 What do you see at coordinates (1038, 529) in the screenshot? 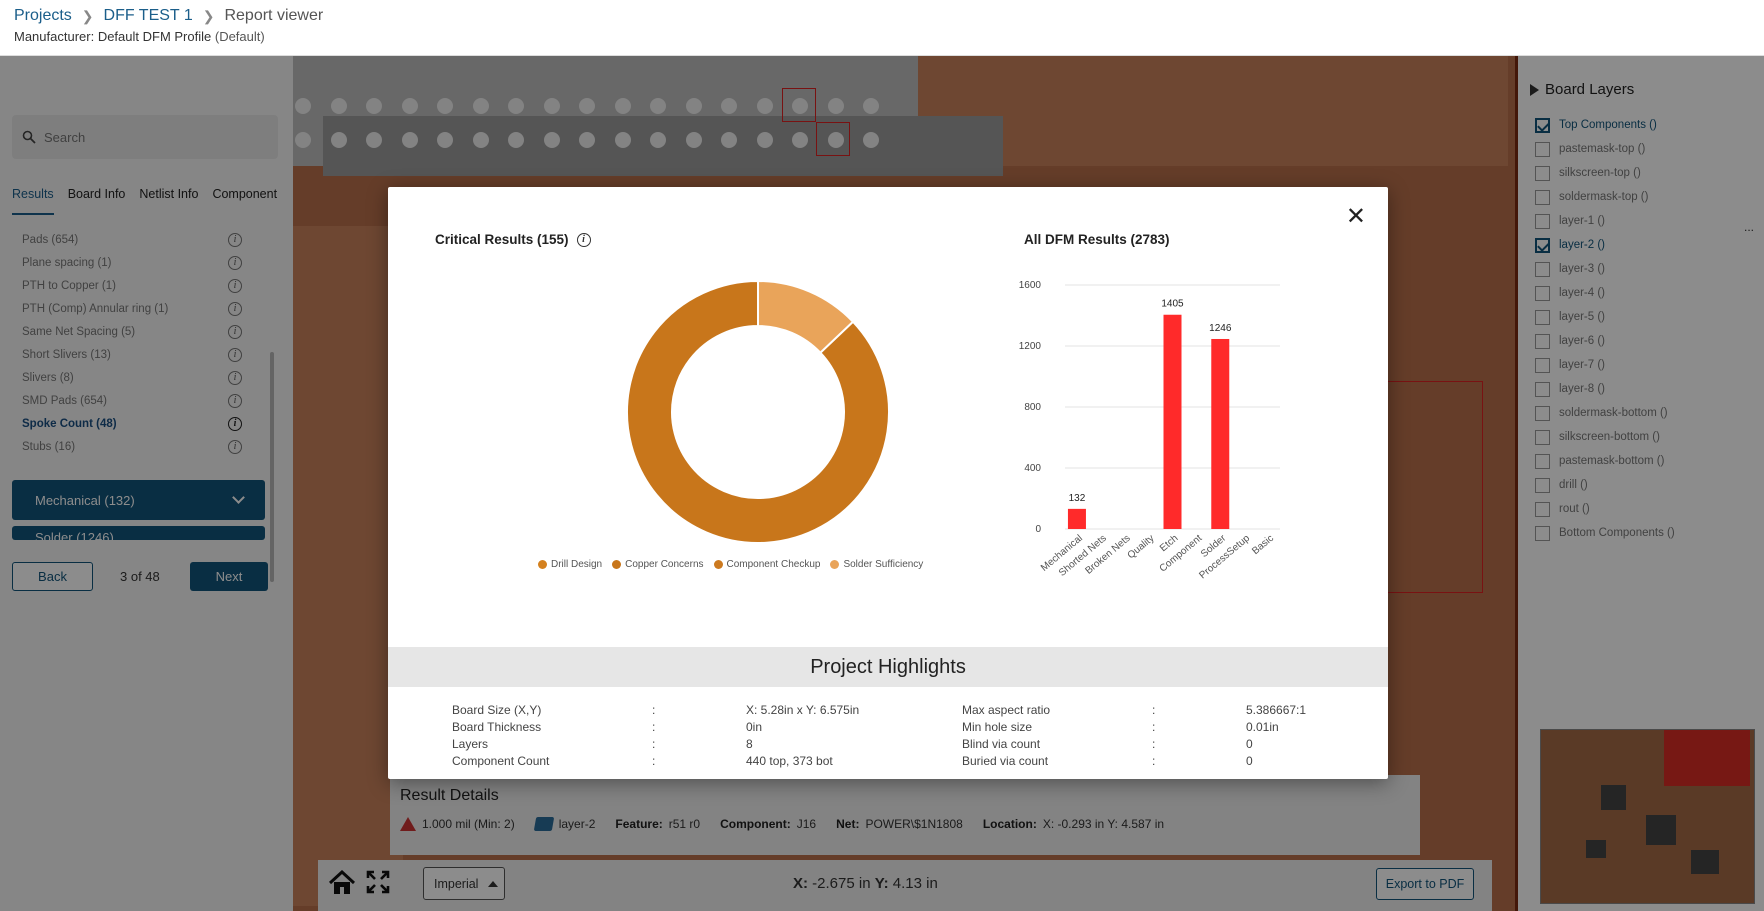
I see `y-tick-label: 0` at bounding box center [1038, 529].